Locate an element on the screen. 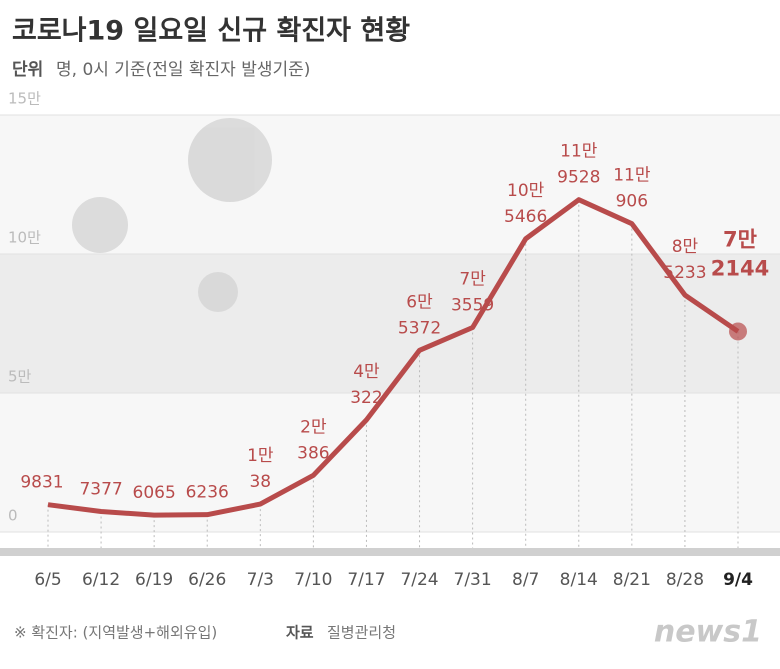 Image resolution: width=780 pixels, height=669 pixels. x-tick-label: 7/31 is located at coordinates (473, 580).